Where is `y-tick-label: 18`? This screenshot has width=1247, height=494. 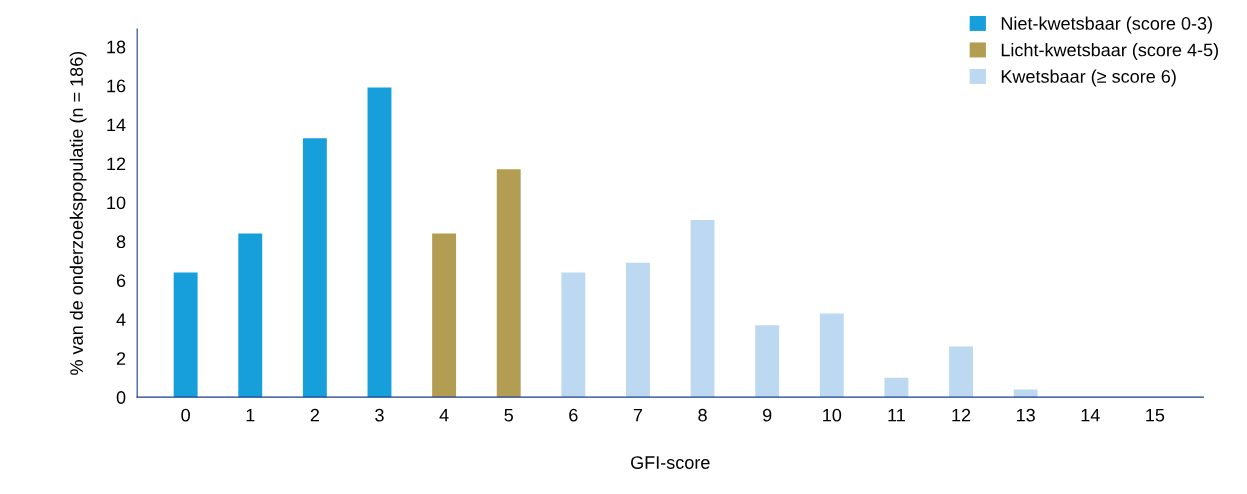 y-tick-label: 18 is located at coordinates (116, 47).